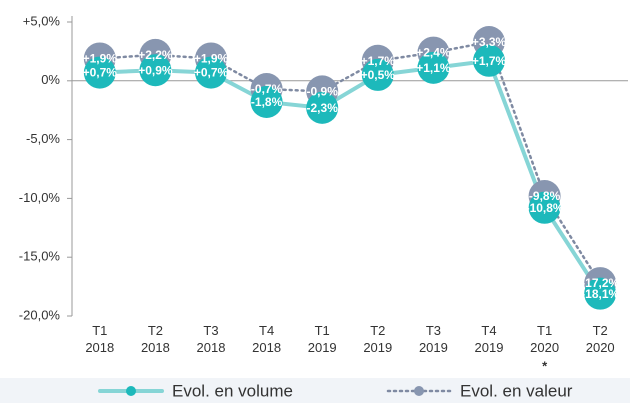  Describe the element at coordinates (40, 197) in the screenshot. I see `y-tick-label: -10,0%` at that location.